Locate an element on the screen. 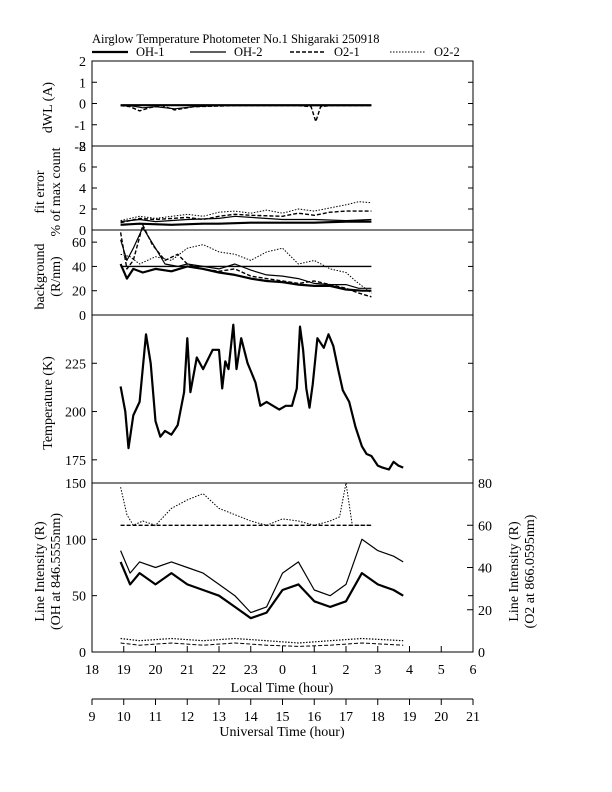 This screenshot has width=612, height=792. y-axis-label: dWL (A) is located at coordinates (48, 108).